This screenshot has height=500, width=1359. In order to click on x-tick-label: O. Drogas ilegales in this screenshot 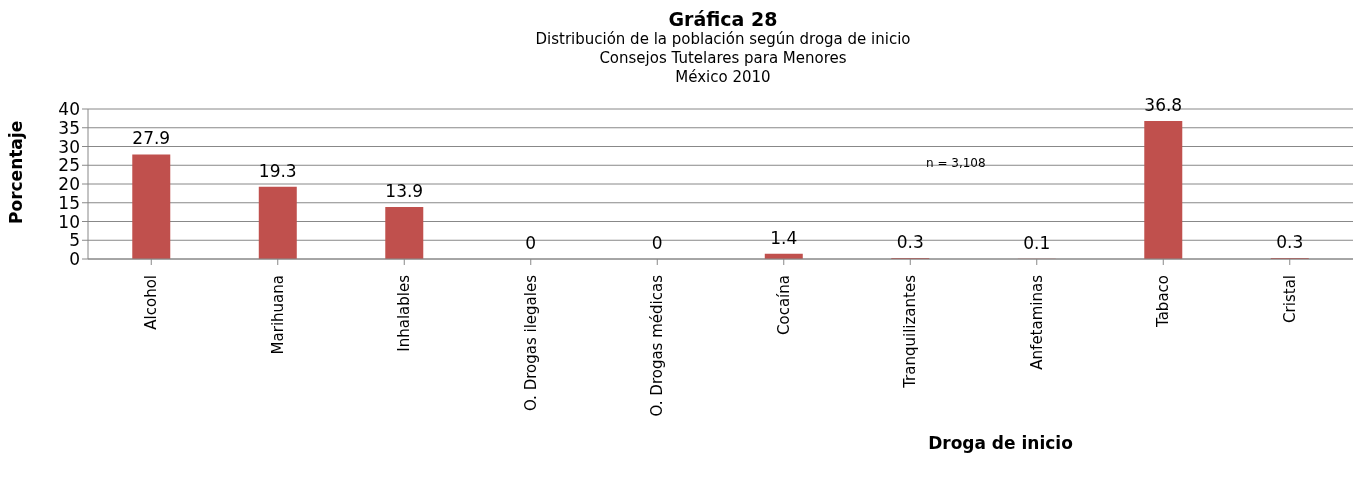, I will do `click(530, 343)`.